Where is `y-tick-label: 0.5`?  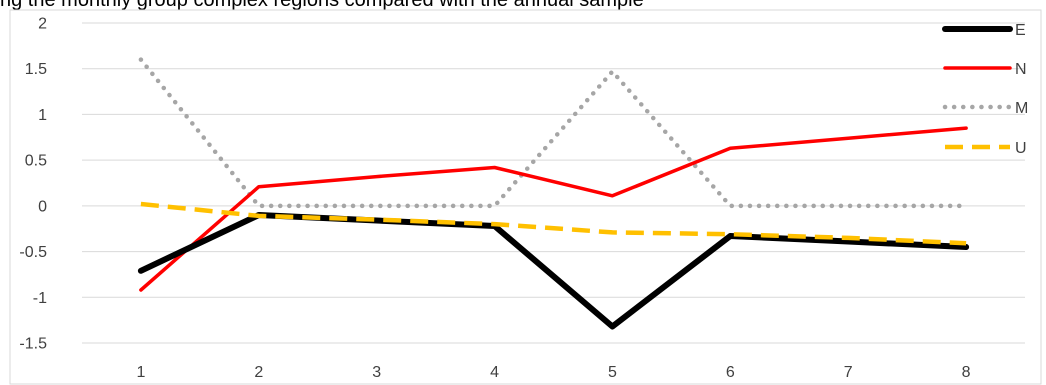
y-tick-label: 0.5 is located at coordinates (36, 161).